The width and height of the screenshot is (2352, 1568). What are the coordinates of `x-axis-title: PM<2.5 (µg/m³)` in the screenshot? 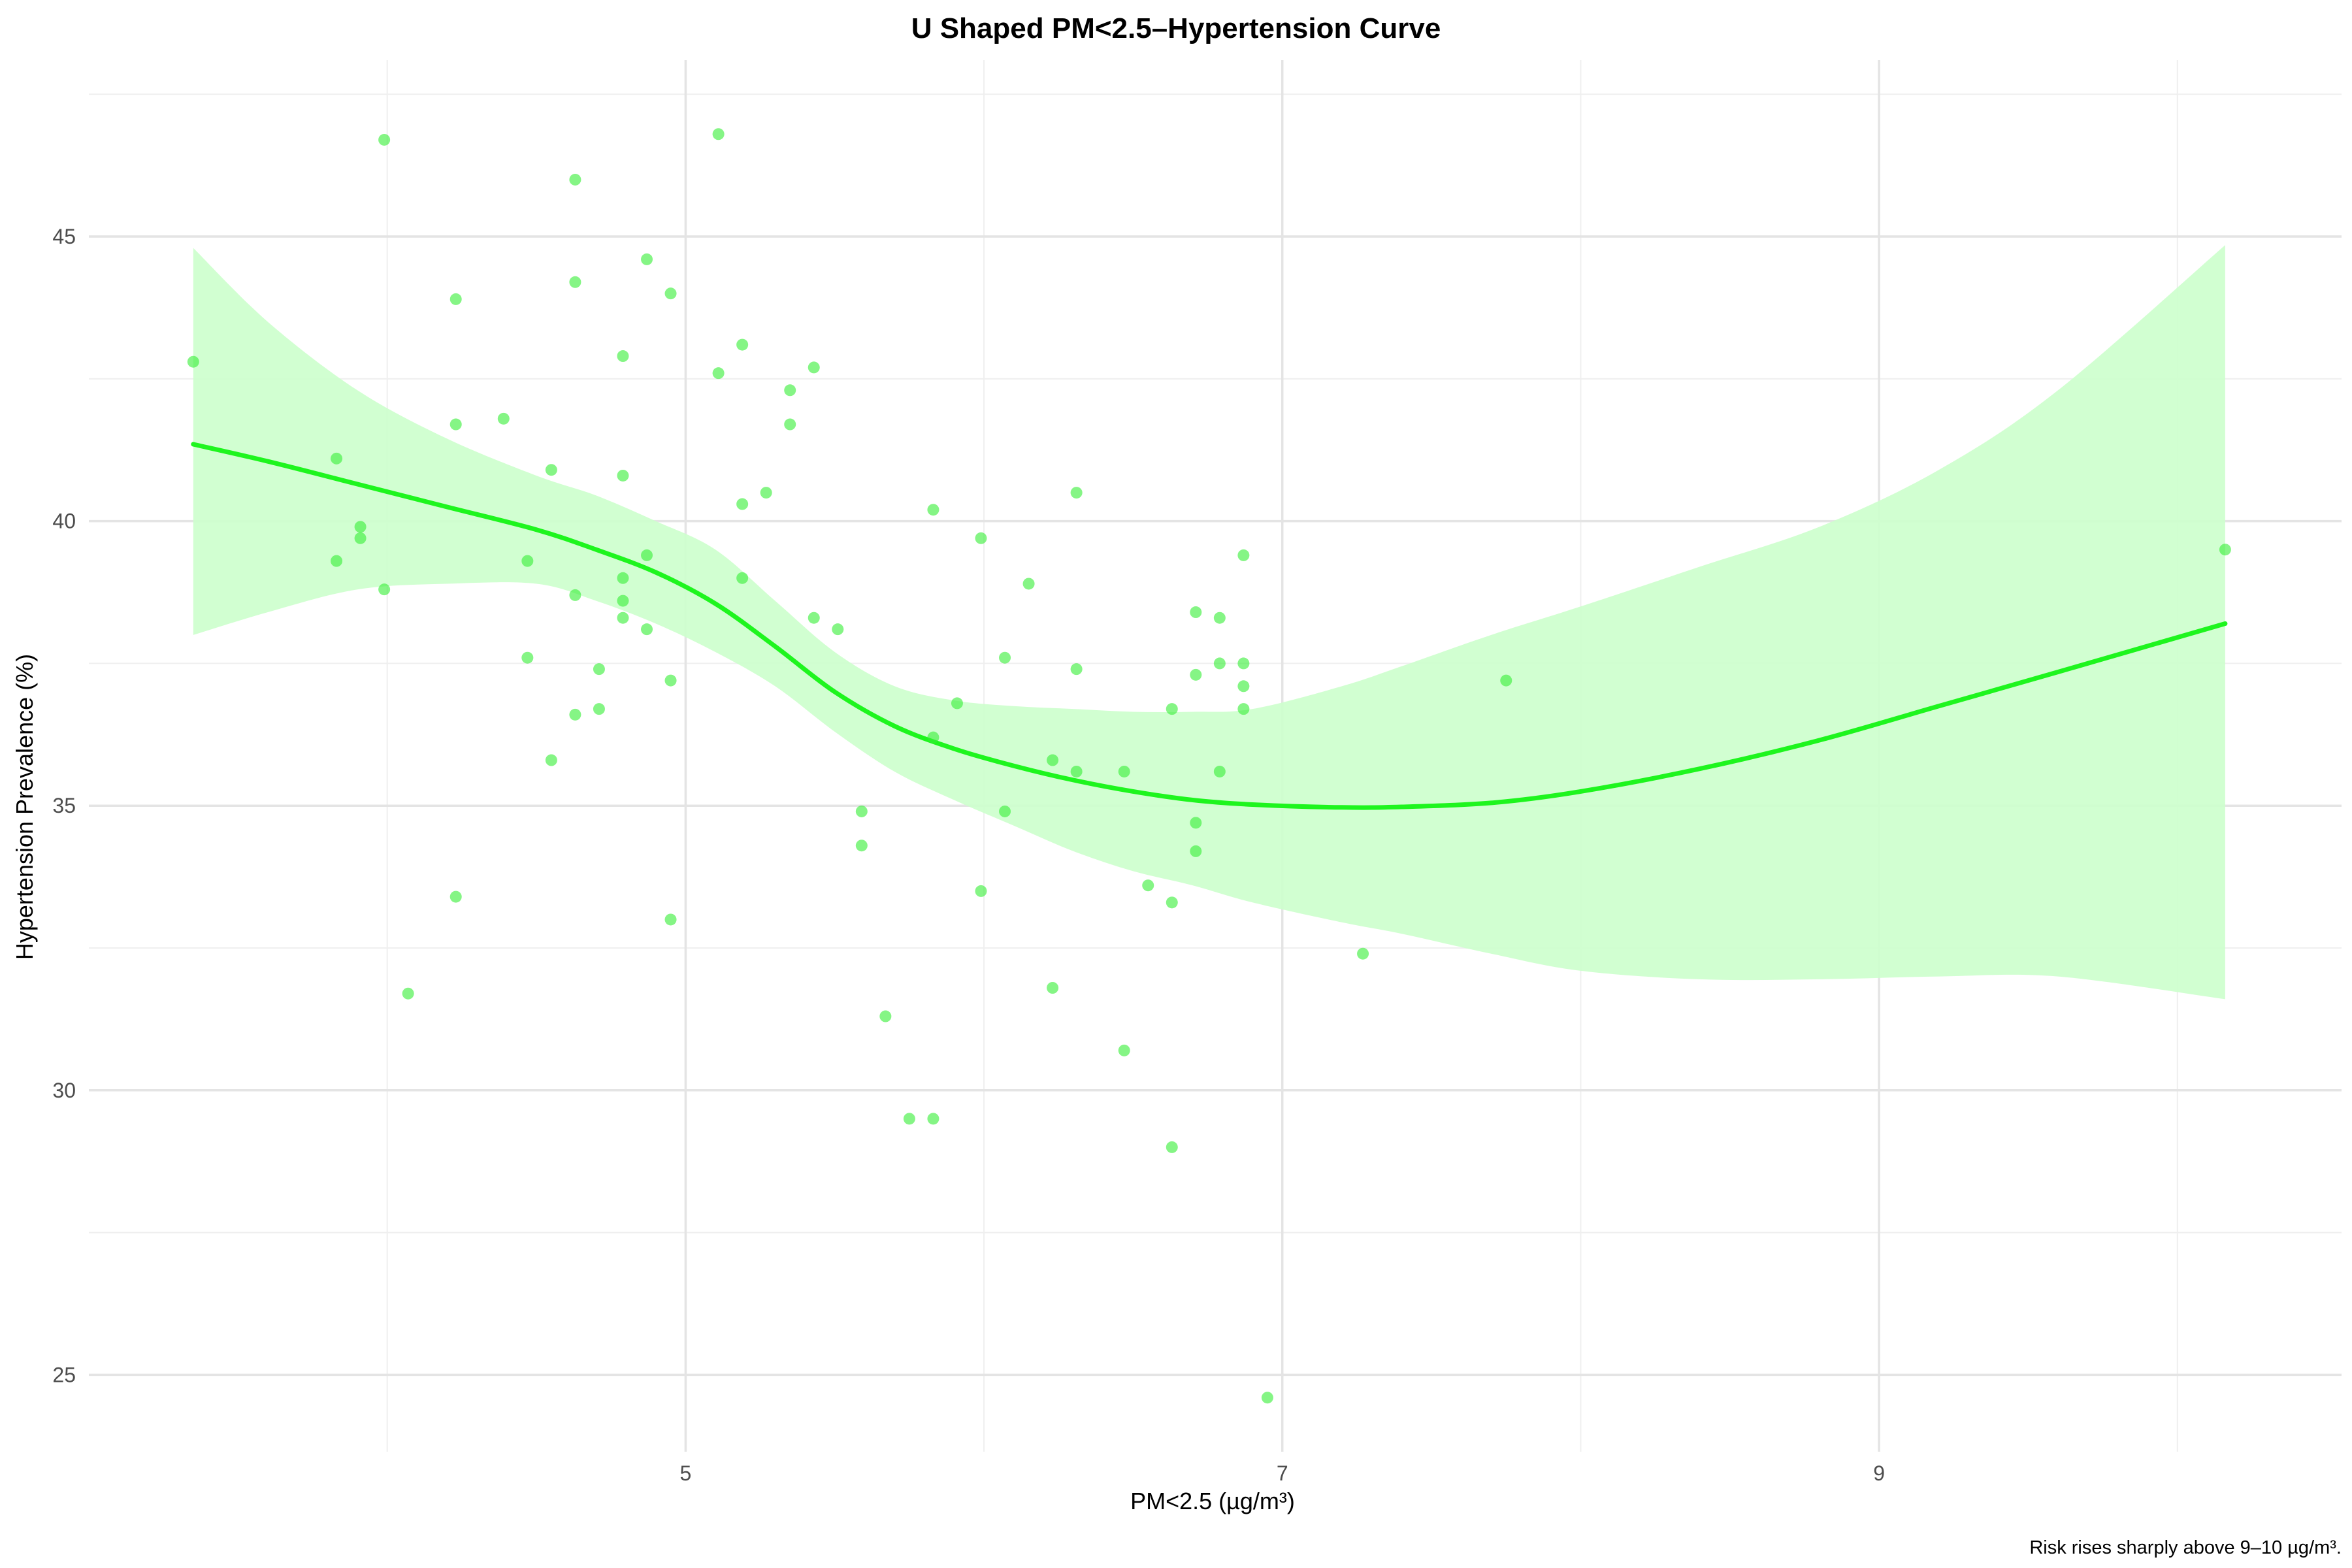 It's located at (1212, 1501).